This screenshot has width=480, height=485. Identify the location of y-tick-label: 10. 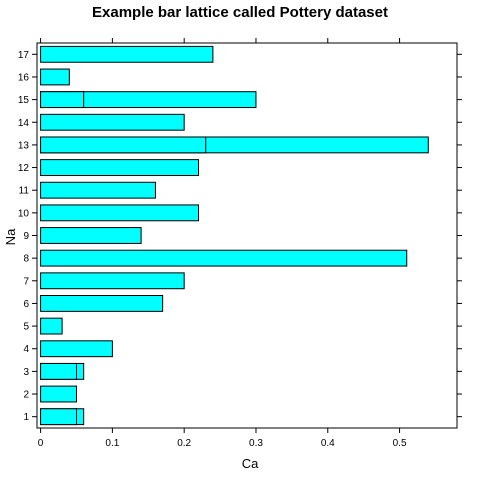
(24, 213).